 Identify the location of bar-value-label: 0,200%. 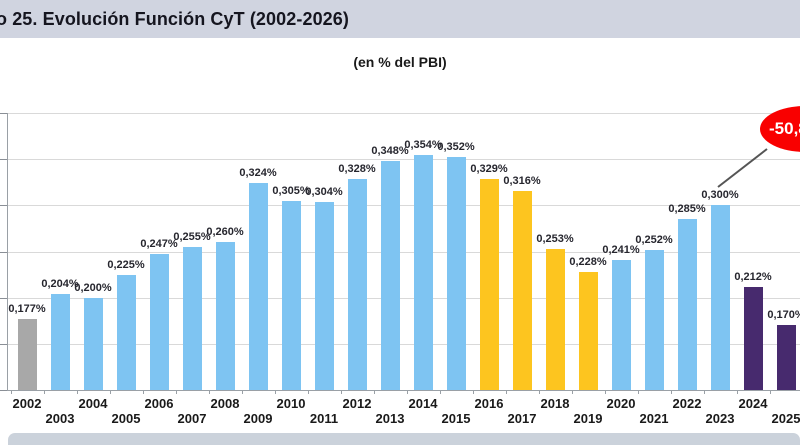
(93, 288).